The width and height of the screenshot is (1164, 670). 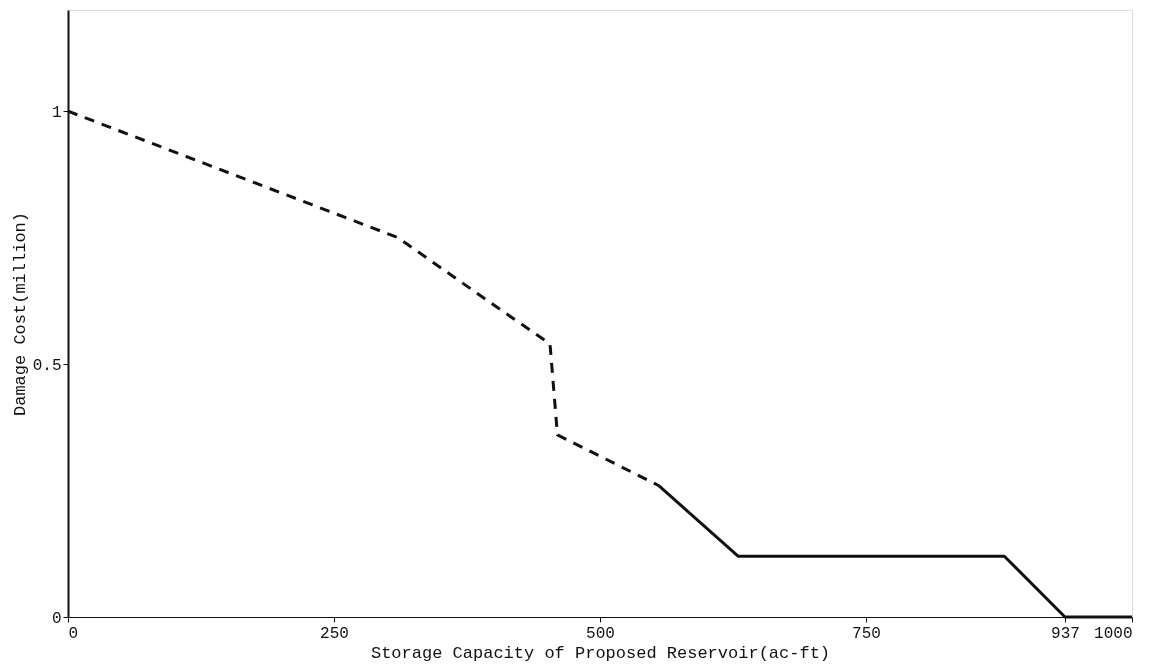 I want to click on x-tick-label: 0, so click(x=73, y=633).